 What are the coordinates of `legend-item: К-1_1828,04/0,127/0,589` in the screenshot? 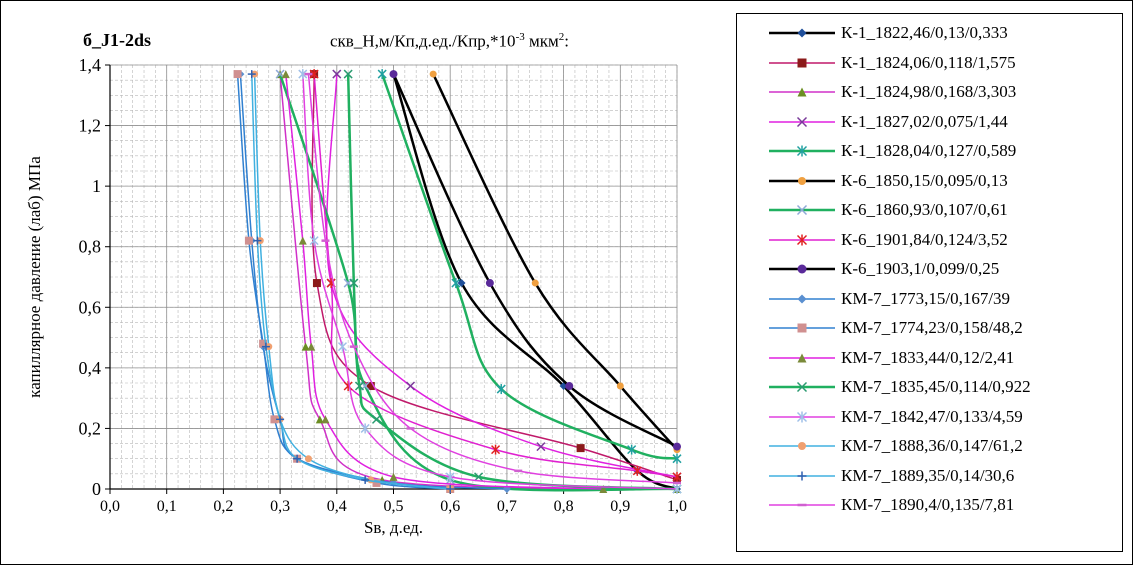 It's located at (929, 151).